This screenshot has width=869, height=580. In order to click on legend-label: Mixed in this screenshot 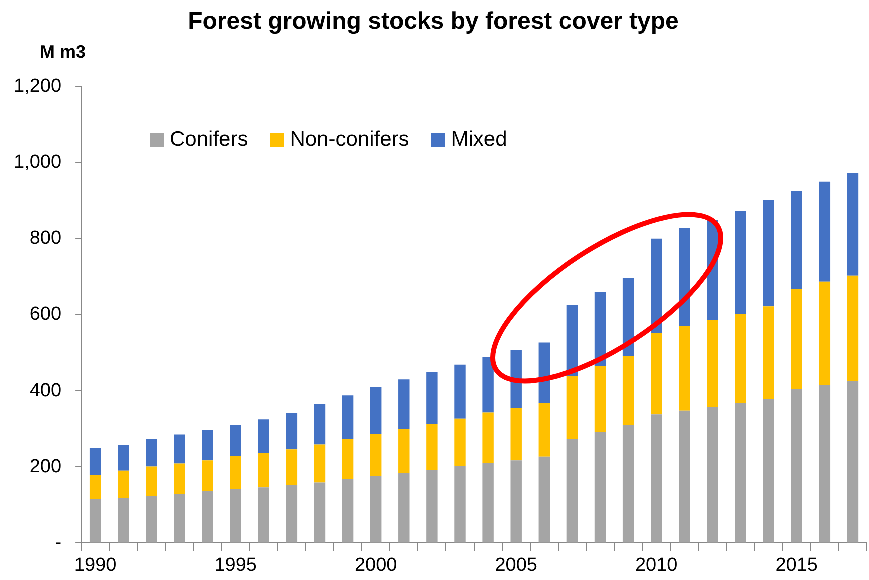, I will do `click(479, 140)`.